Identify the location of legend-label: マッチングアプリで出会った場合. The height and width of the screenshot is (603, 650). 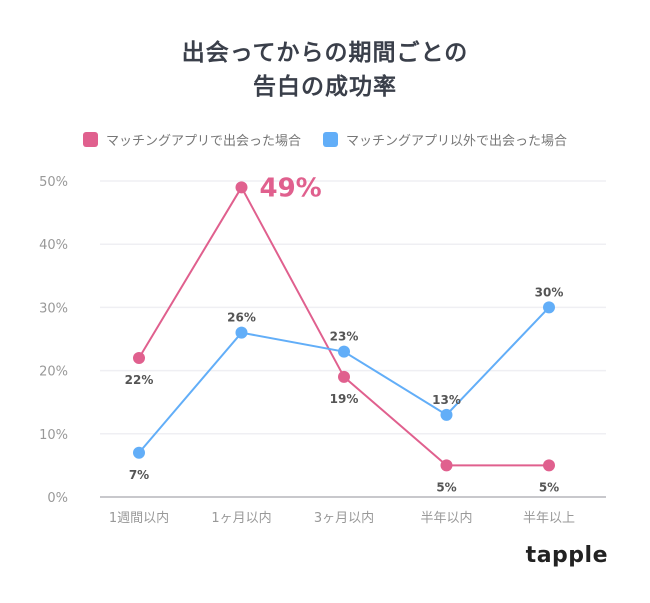
(203, 141).